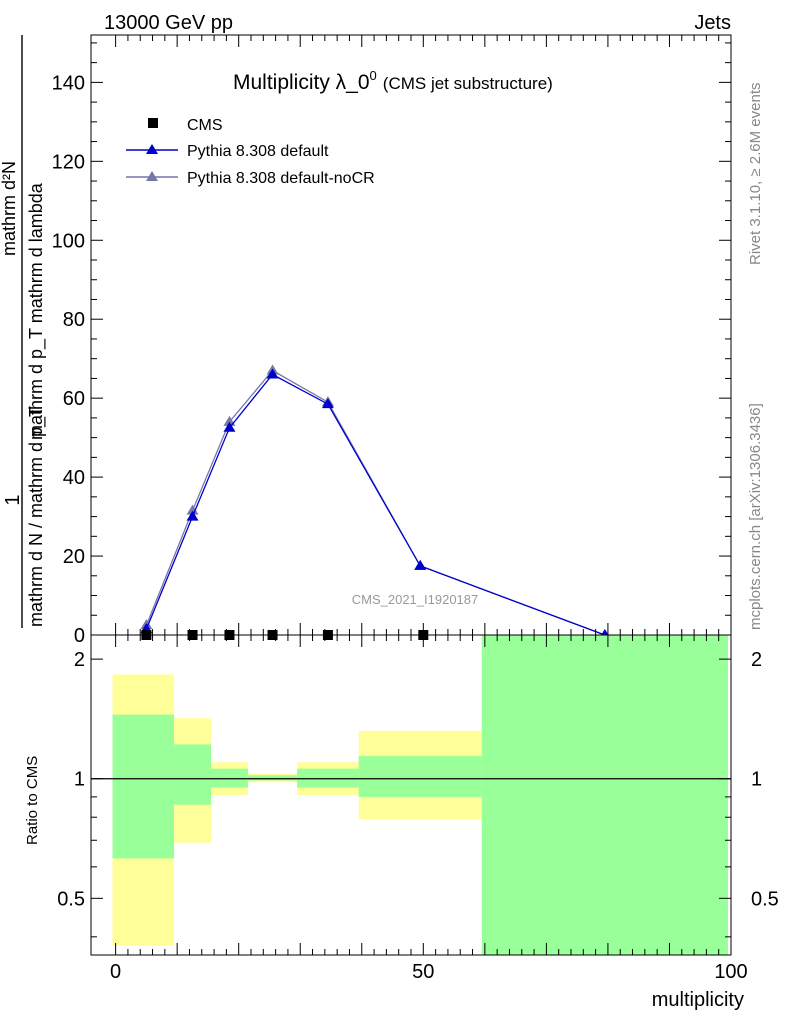 This screenshot has width=786, height=1024. Describe the element at coordinates (74, 399) in the screenshot. I see `main-y-tick-label: 60` at that location.